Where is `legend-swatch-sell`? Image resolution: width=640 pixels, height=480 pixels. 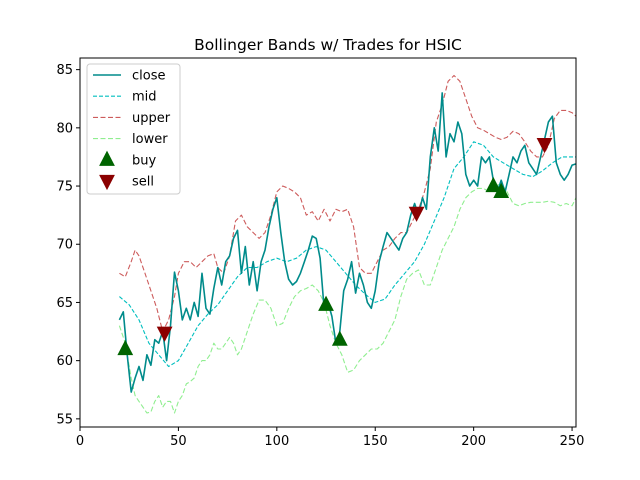
legend-swatch-sell is located at coordinates (107, 182).